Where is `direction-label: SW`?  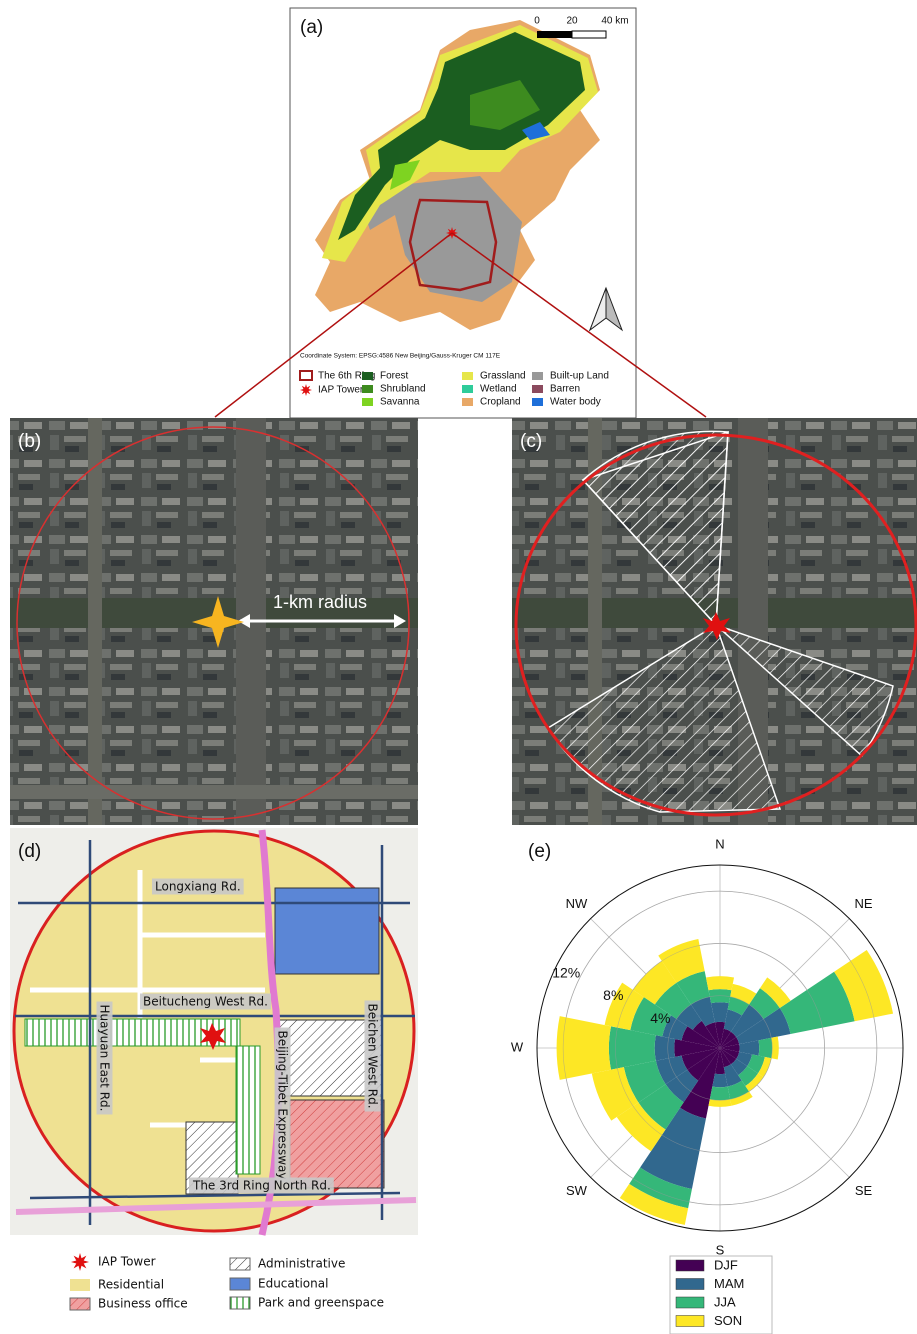
direction-label: SW is located at coordinates (577, 1190).